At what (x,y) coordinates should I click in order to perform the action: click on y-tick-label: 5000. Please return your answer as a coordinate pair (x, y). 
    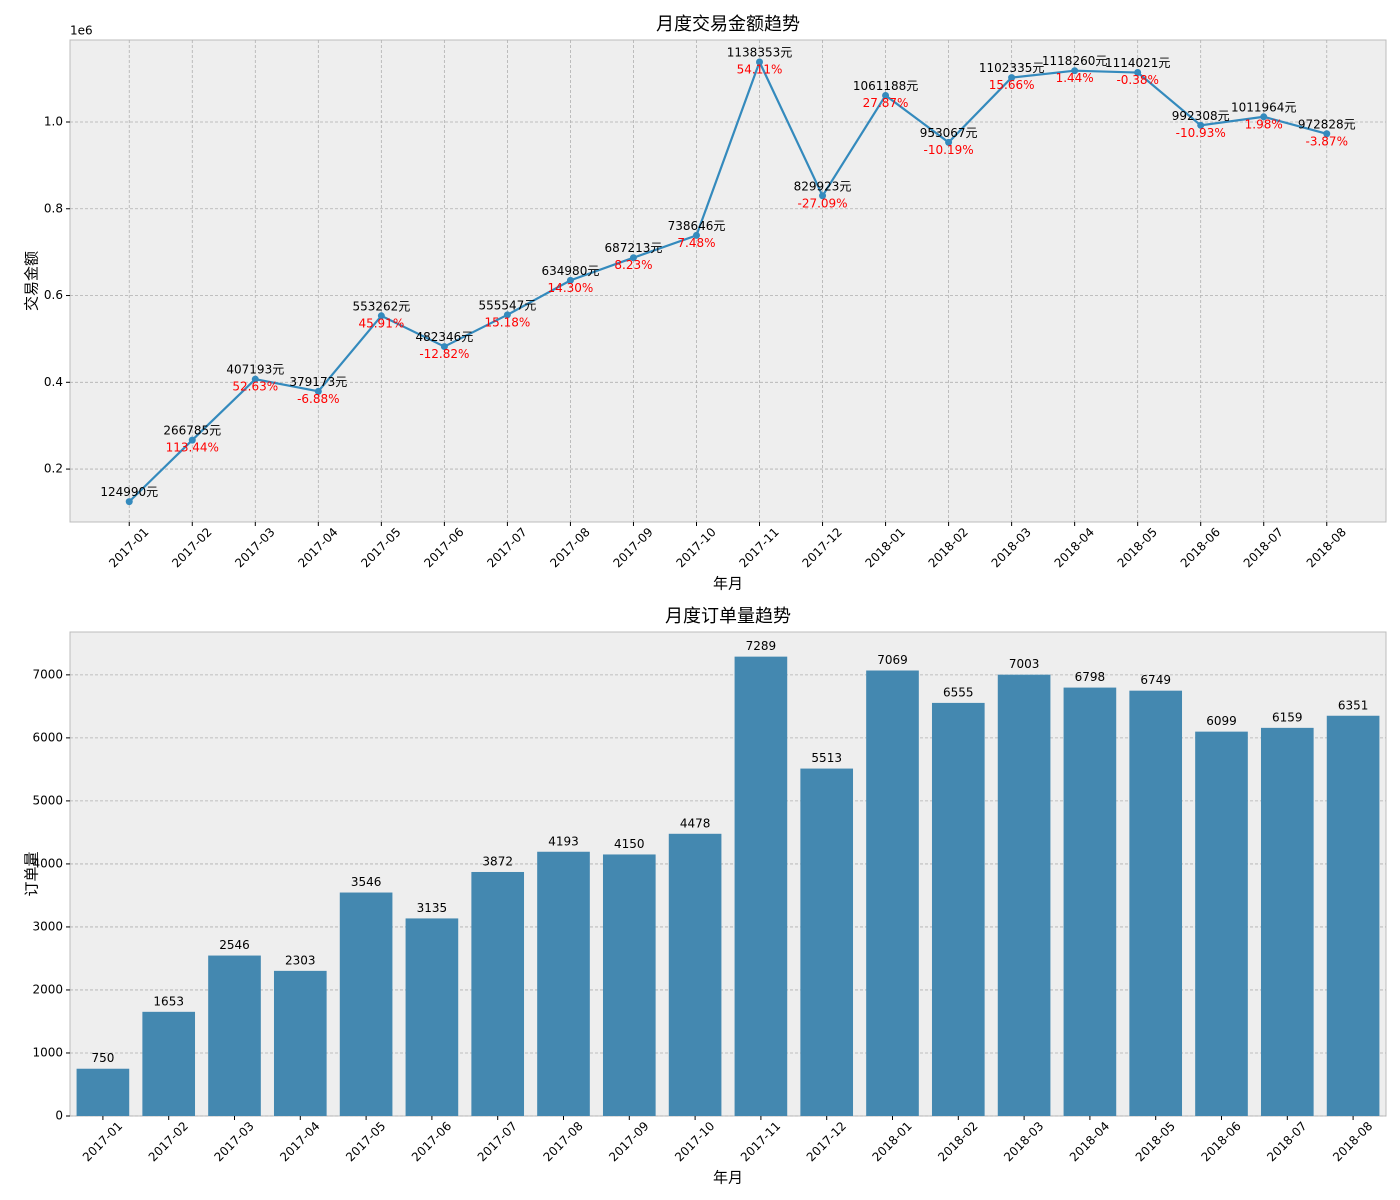
    Looking at the image, I should click on (47, 800).